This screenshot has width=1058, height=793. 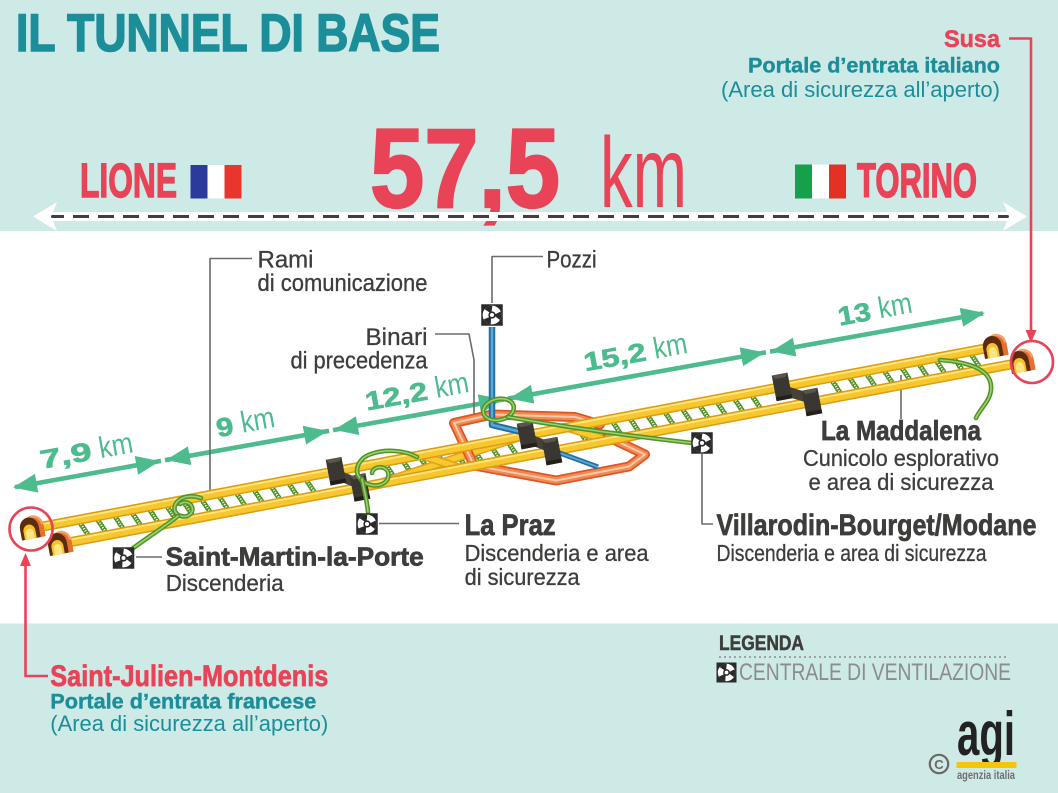 What do you see at coordinates (183, 702) in the screenshot?
I see `svg-text: Portale d’entrata francese` at bounding box center [183, 702].